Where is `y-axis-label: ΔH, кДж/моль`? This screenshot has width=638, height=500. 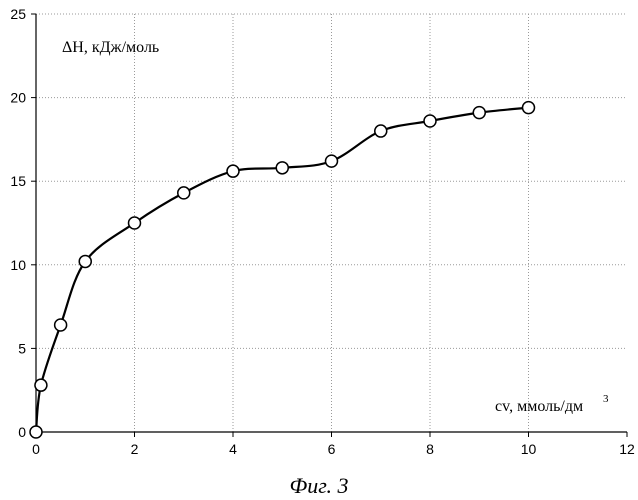 y-axis-label: ΔH, кДж/моль is located at coordinates (110, 47).